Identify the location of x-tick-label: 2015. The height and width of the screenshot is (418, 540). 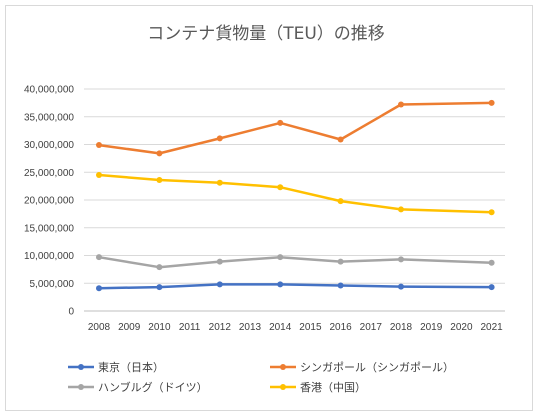
(310, 327).